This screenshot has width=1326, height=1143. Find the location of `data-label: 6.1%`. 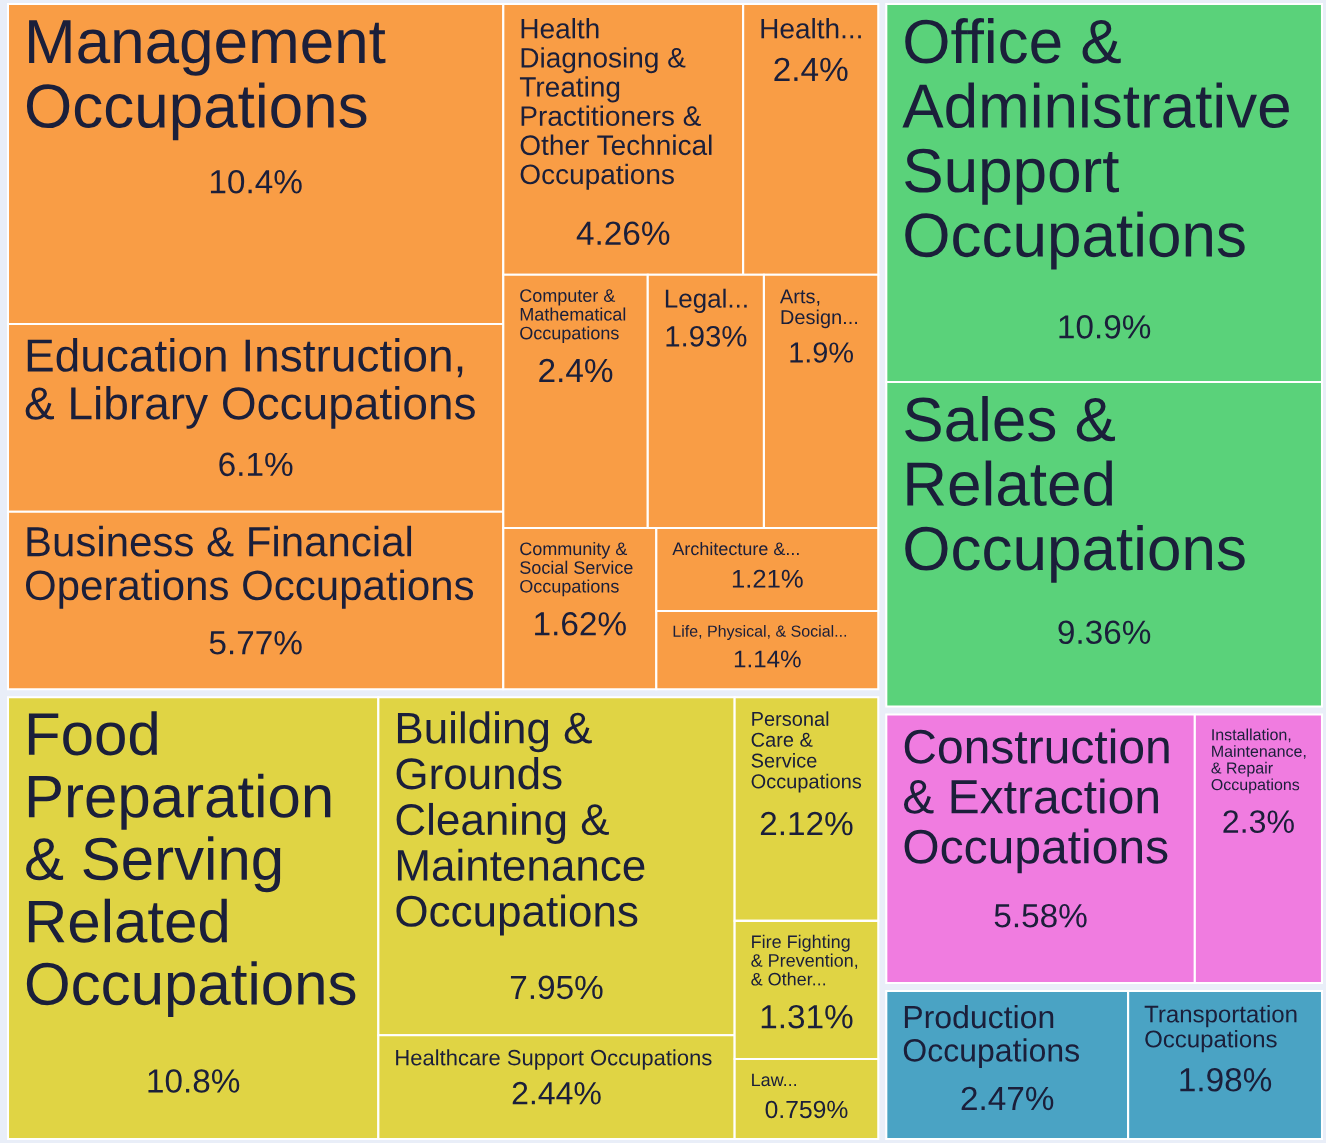

data-label: 6.1% is located at coordinates (256, 464).